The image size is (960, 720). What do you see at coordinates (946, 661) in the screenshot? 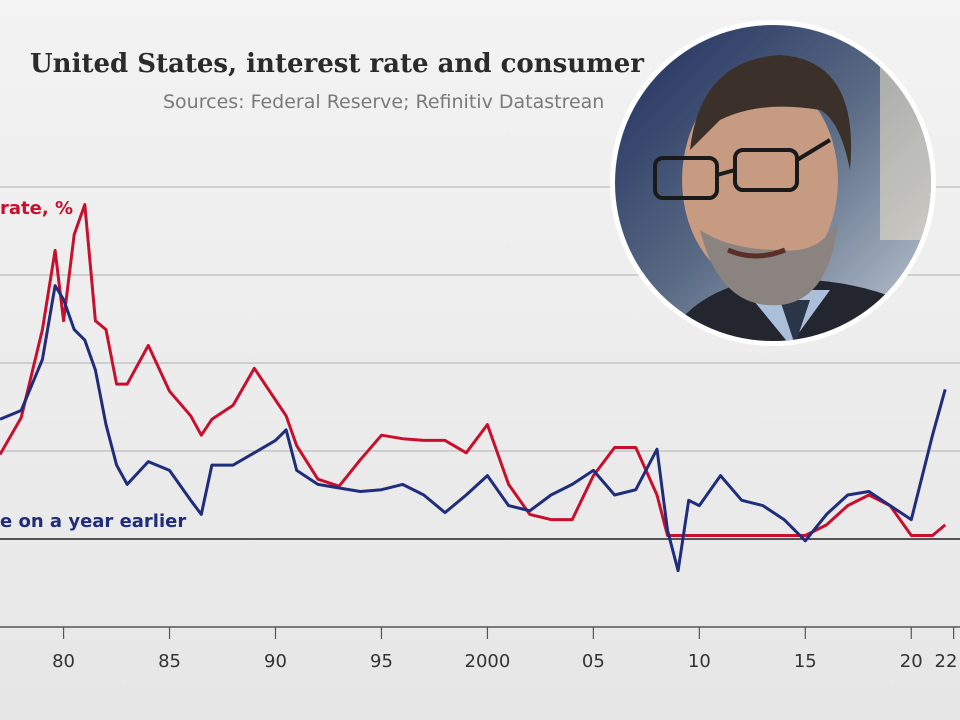
I see `x-tick-label: 22` at bounding box center [946, 661].